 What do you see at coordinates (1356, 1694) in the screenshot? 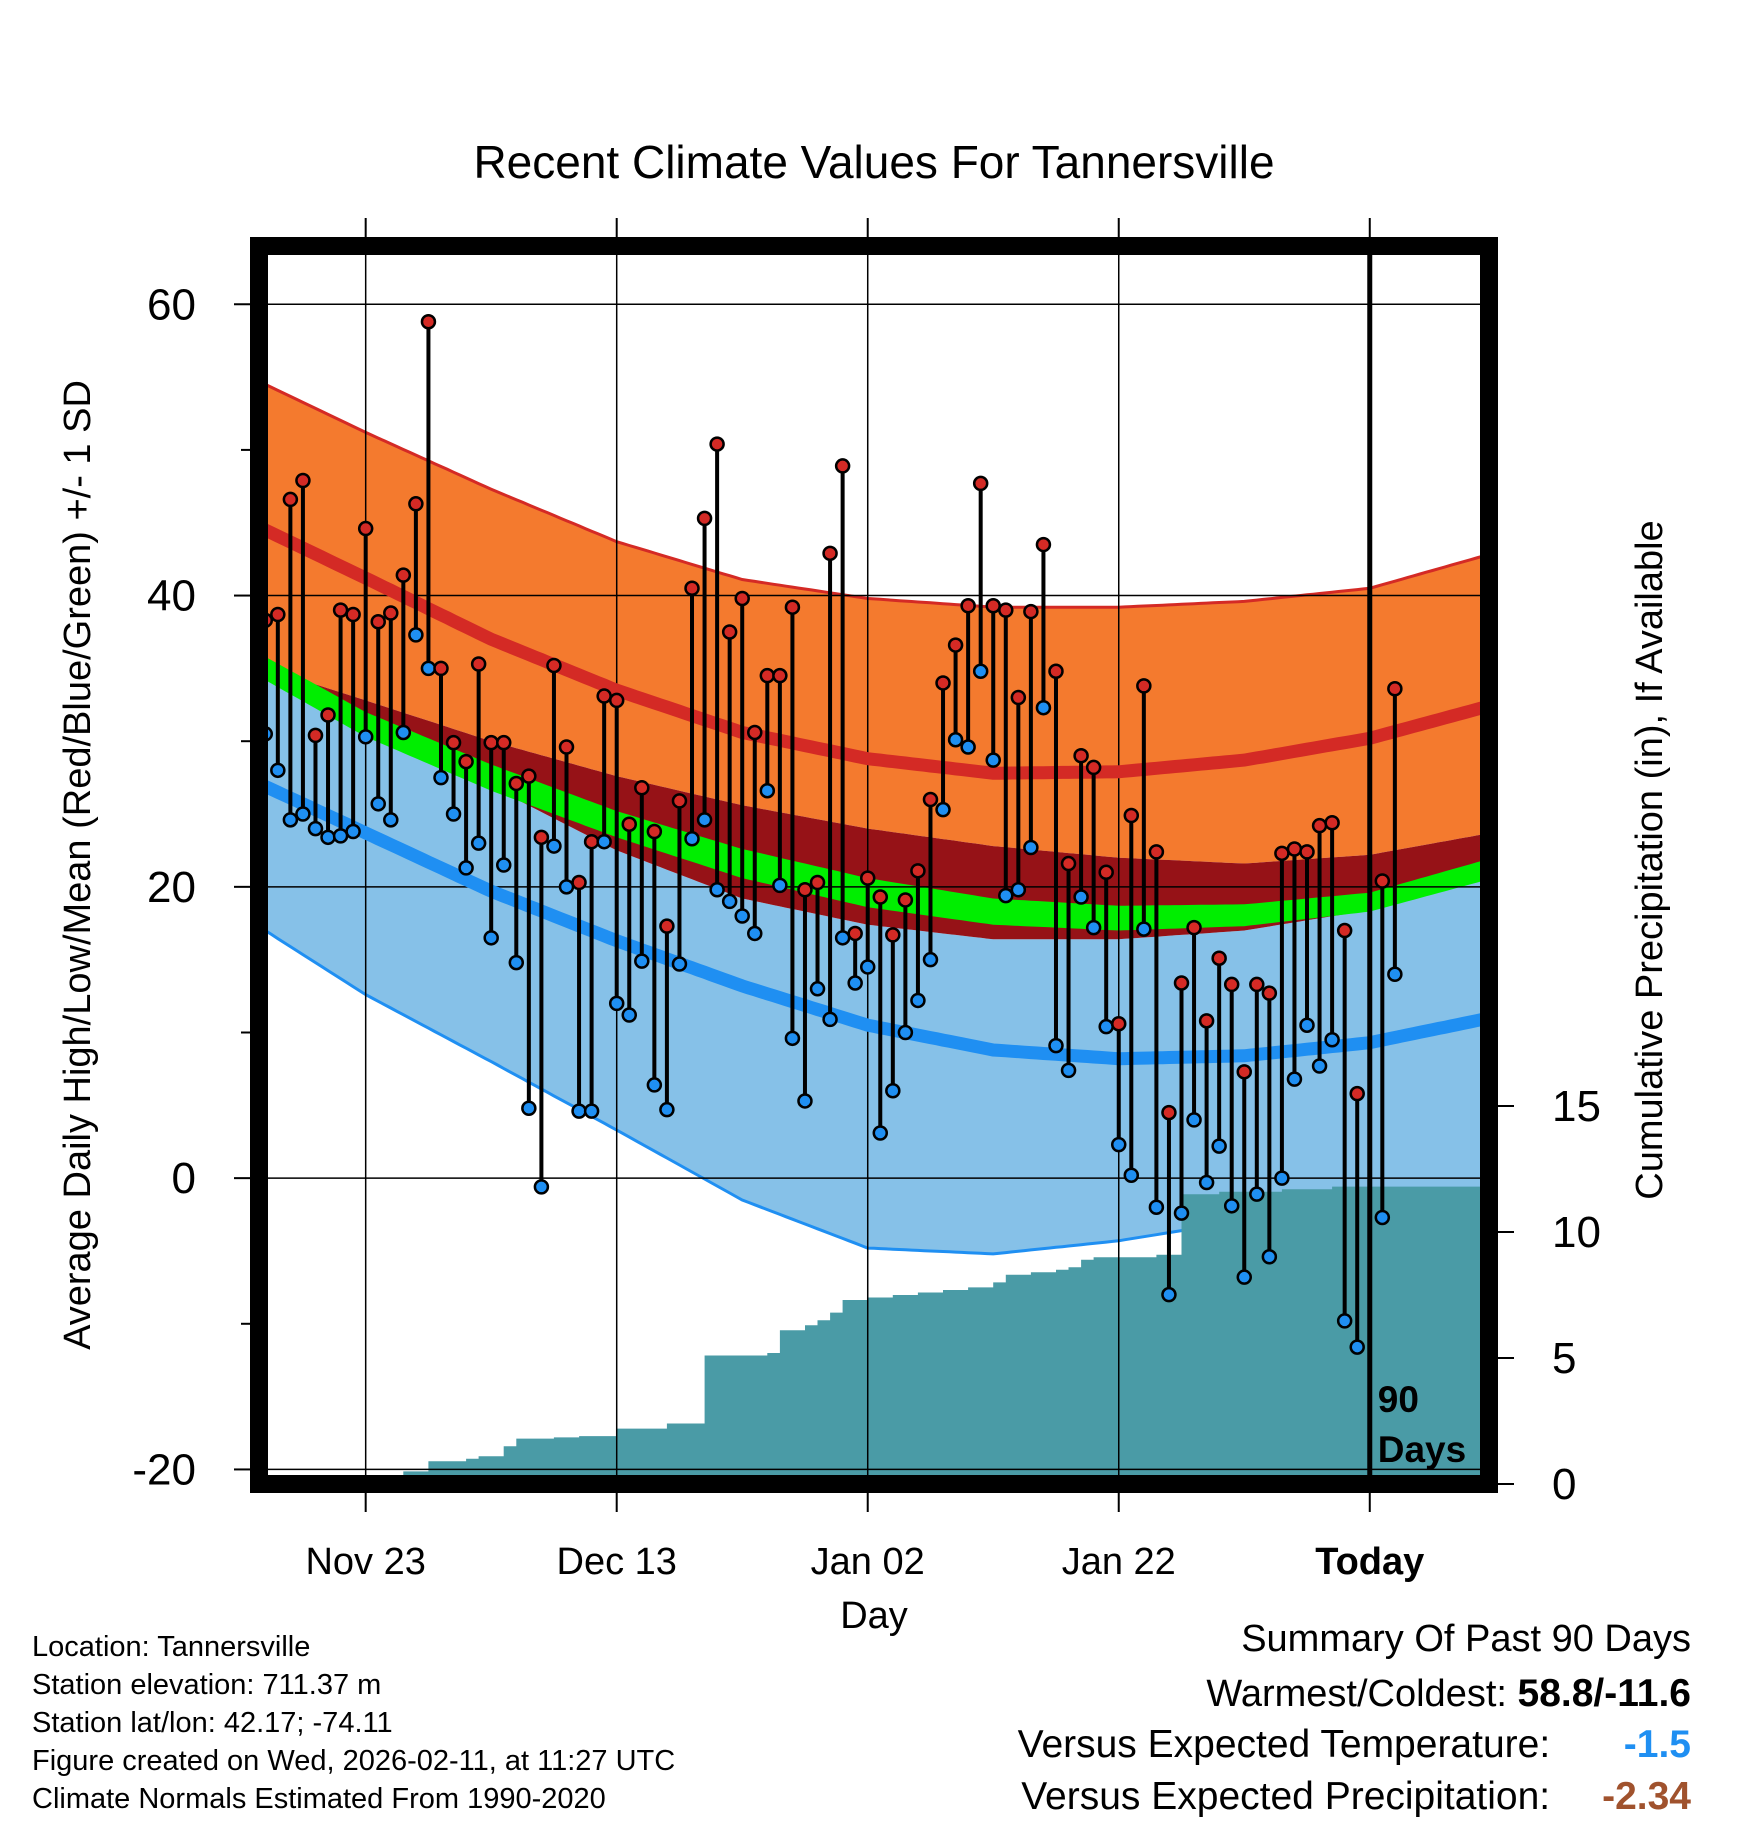
I see `warmest-coldest-label: Warmest/Coldest:` at bounding box center [1356, 1694].